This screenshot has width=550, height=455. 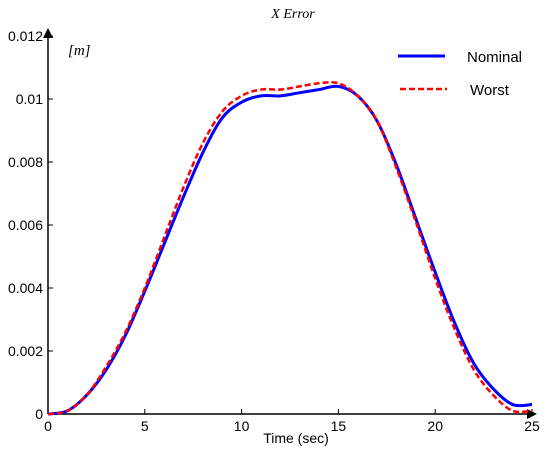 I want to click on x-tick-label: 5, so click(x=145, y=426).